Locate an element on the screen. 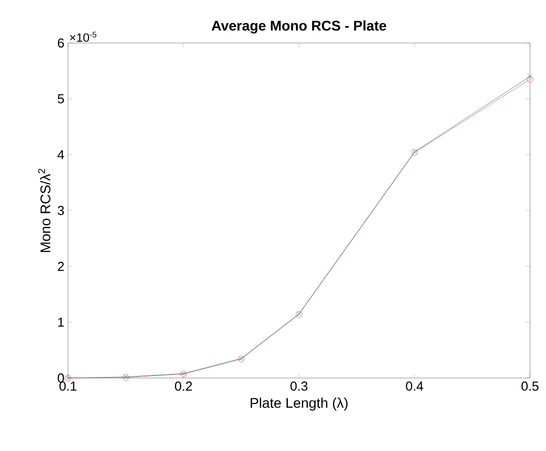 The image size is (546, 451). y-tick-label: 3 is located at coordinates (61, 211).